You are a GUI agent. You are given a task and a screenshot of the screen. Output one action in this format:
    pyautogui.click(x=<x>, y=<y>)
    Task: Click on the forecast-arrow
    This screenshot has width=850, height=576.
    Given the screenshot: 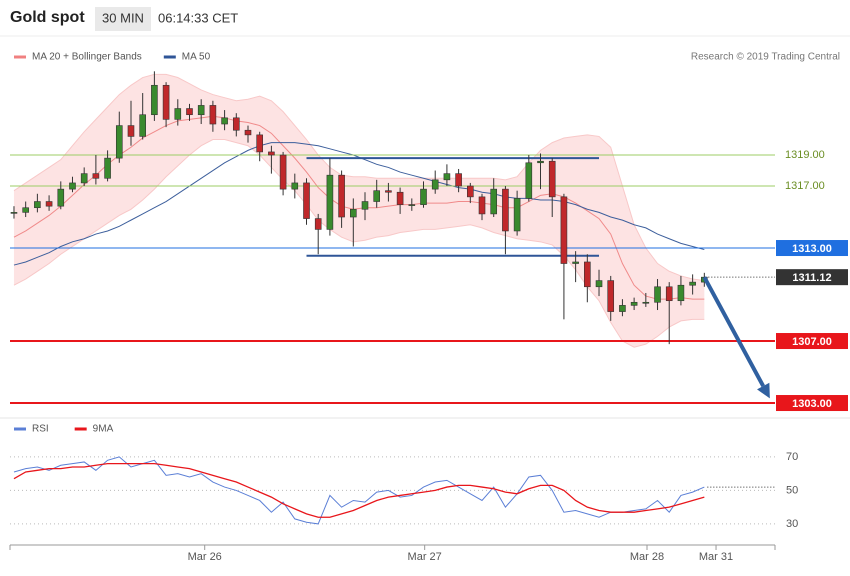 What is the action you would take?
    pyautogui.click(x=733, y=332)
    